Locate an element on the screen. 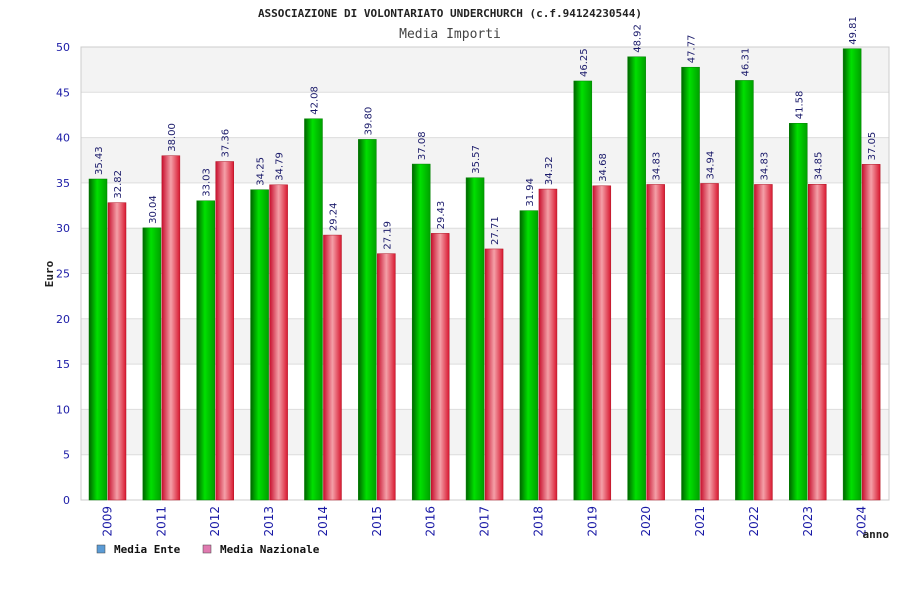 The width and height of the screenshot is (900, 600). value-label: 41.58 is located at coordinates (799, 105).